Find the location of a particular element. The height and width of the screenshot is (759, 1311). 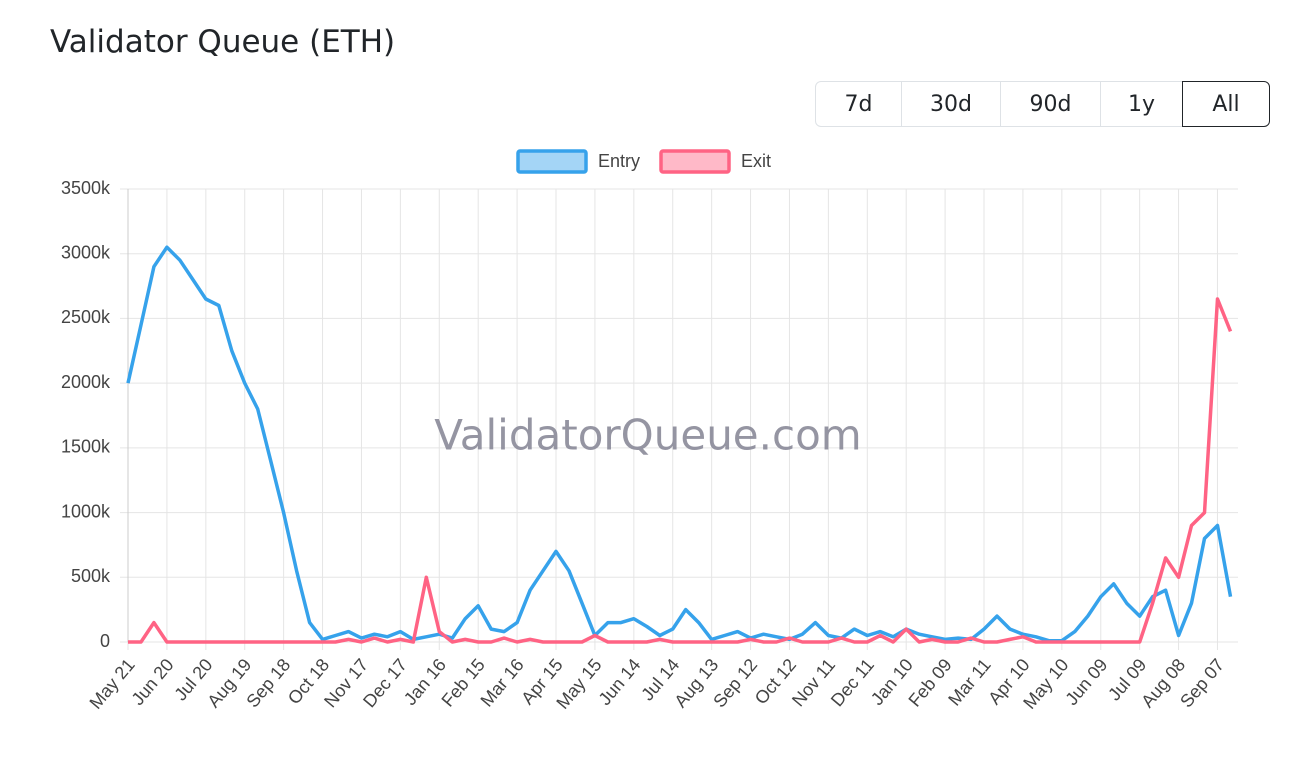

x-tick-label: Jun 14 is located at coordinates (619, 682).